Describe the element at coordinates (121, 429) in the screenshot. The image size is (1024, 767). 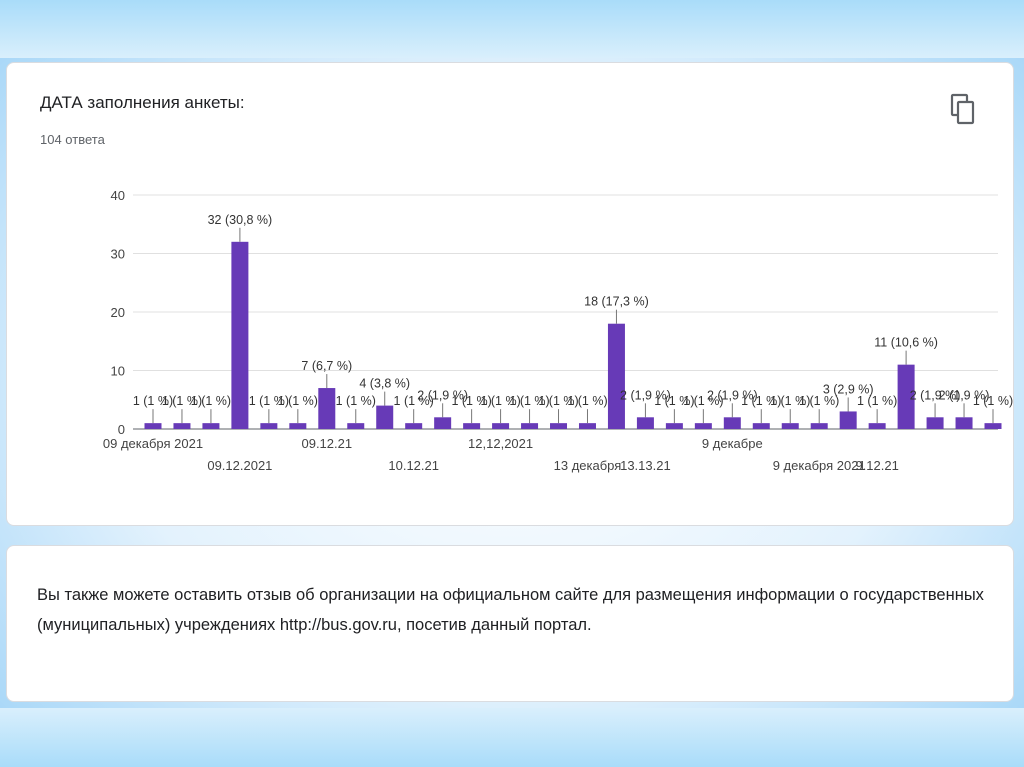
I see `y-tick-label: 0` at that location.